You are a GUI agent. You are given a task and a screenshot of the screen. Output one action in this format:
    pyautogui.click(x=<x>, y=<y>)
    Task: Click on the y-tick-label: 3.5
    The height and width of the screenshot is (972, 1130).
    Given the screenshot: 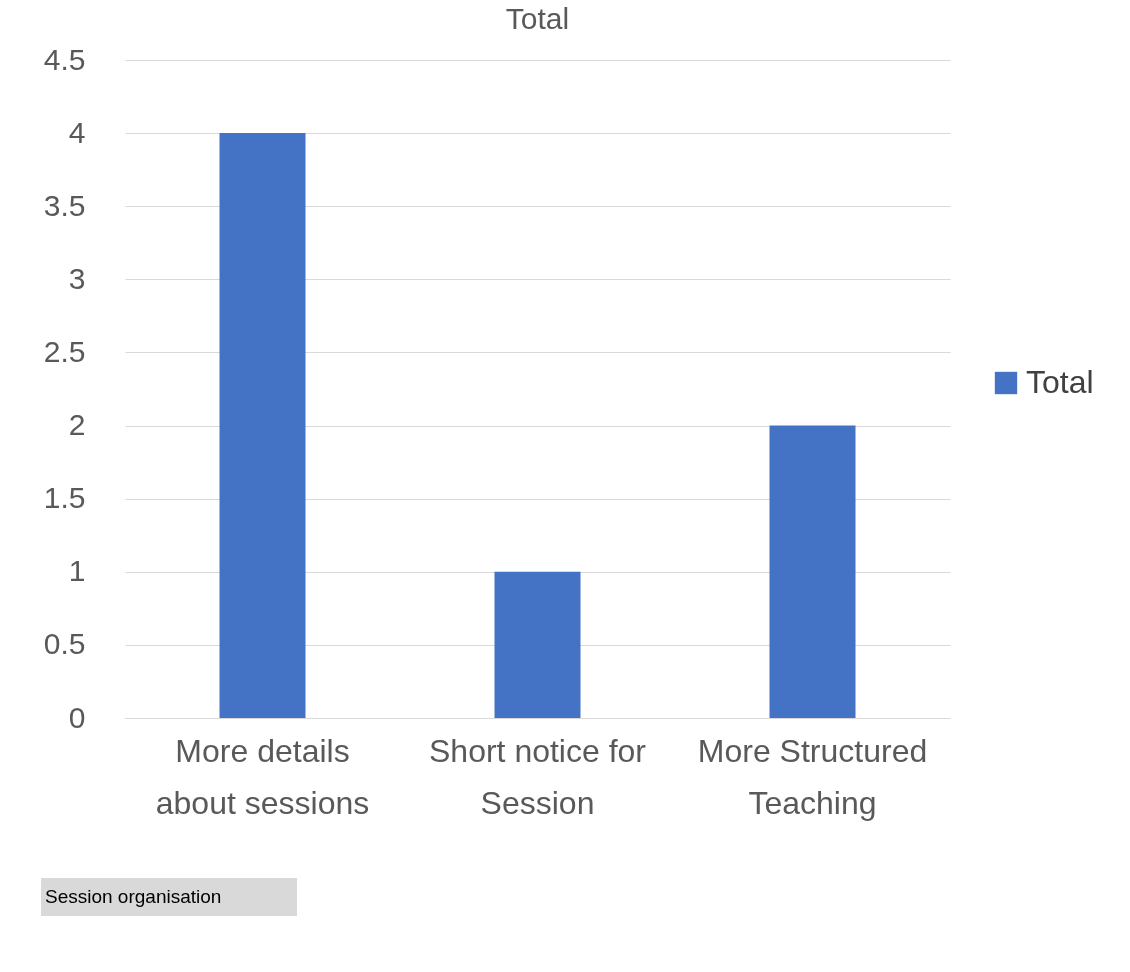 What is the action you would take?
    pyautogui.click(x=64, y=205)
    